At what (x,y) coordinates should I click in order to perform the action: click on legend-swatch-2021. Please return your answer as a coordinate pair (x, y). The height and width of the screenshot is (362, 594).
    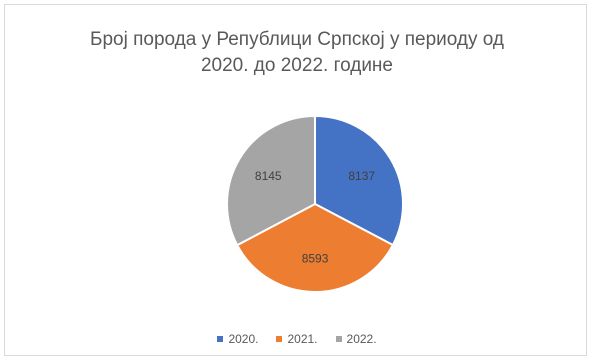
    Looking at the image, I should click on (279, 339).